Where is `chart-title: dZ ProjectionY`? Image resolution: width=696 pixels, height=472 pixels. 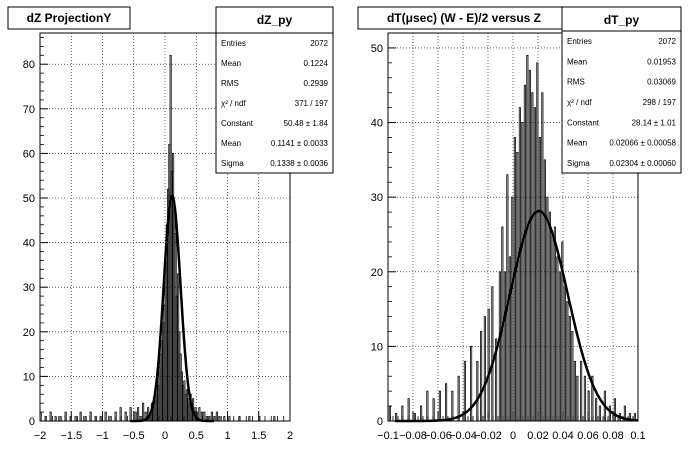 chart-title: dZ ProjectionY is located at coordinates (69, 18).